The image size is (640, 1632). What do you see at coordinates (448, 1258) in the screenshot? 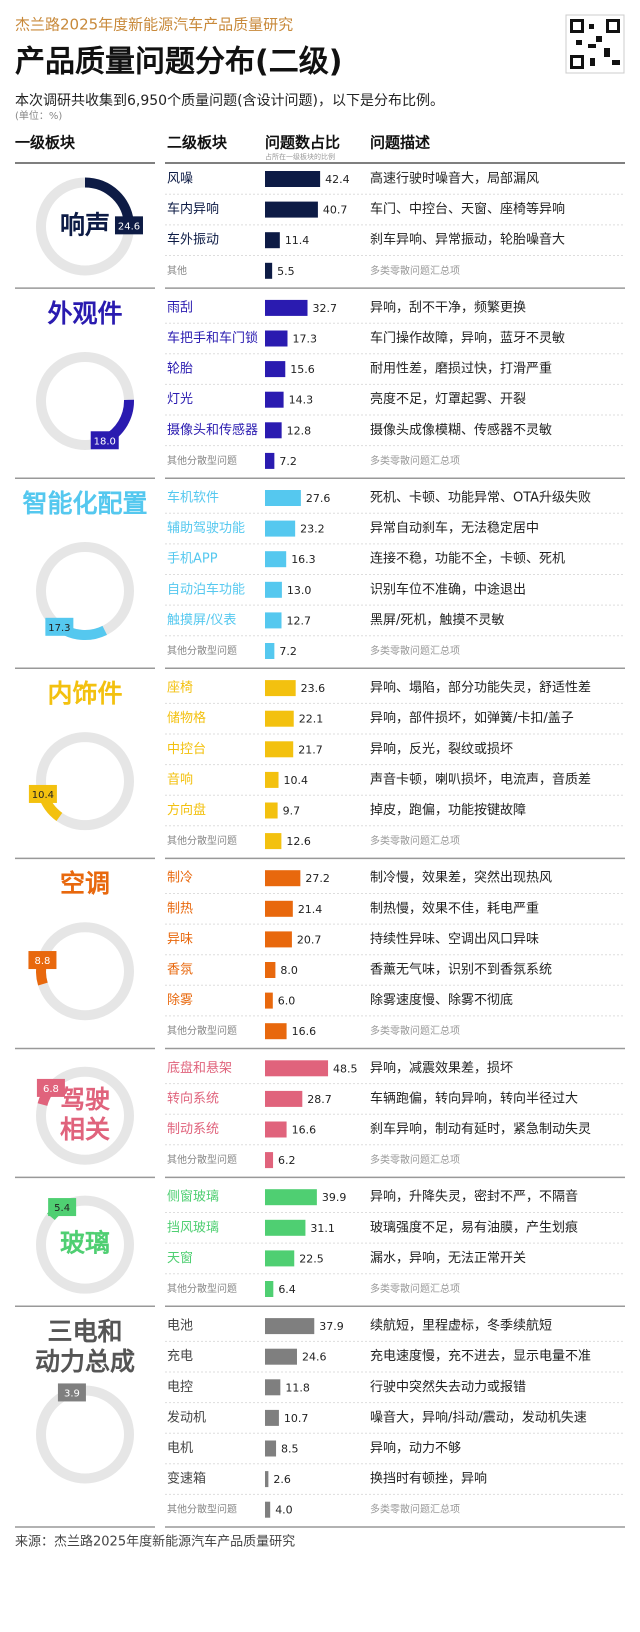
I see `row-desc: 漏水，异响，无法正常开关` at bounding box center [448, 1258].